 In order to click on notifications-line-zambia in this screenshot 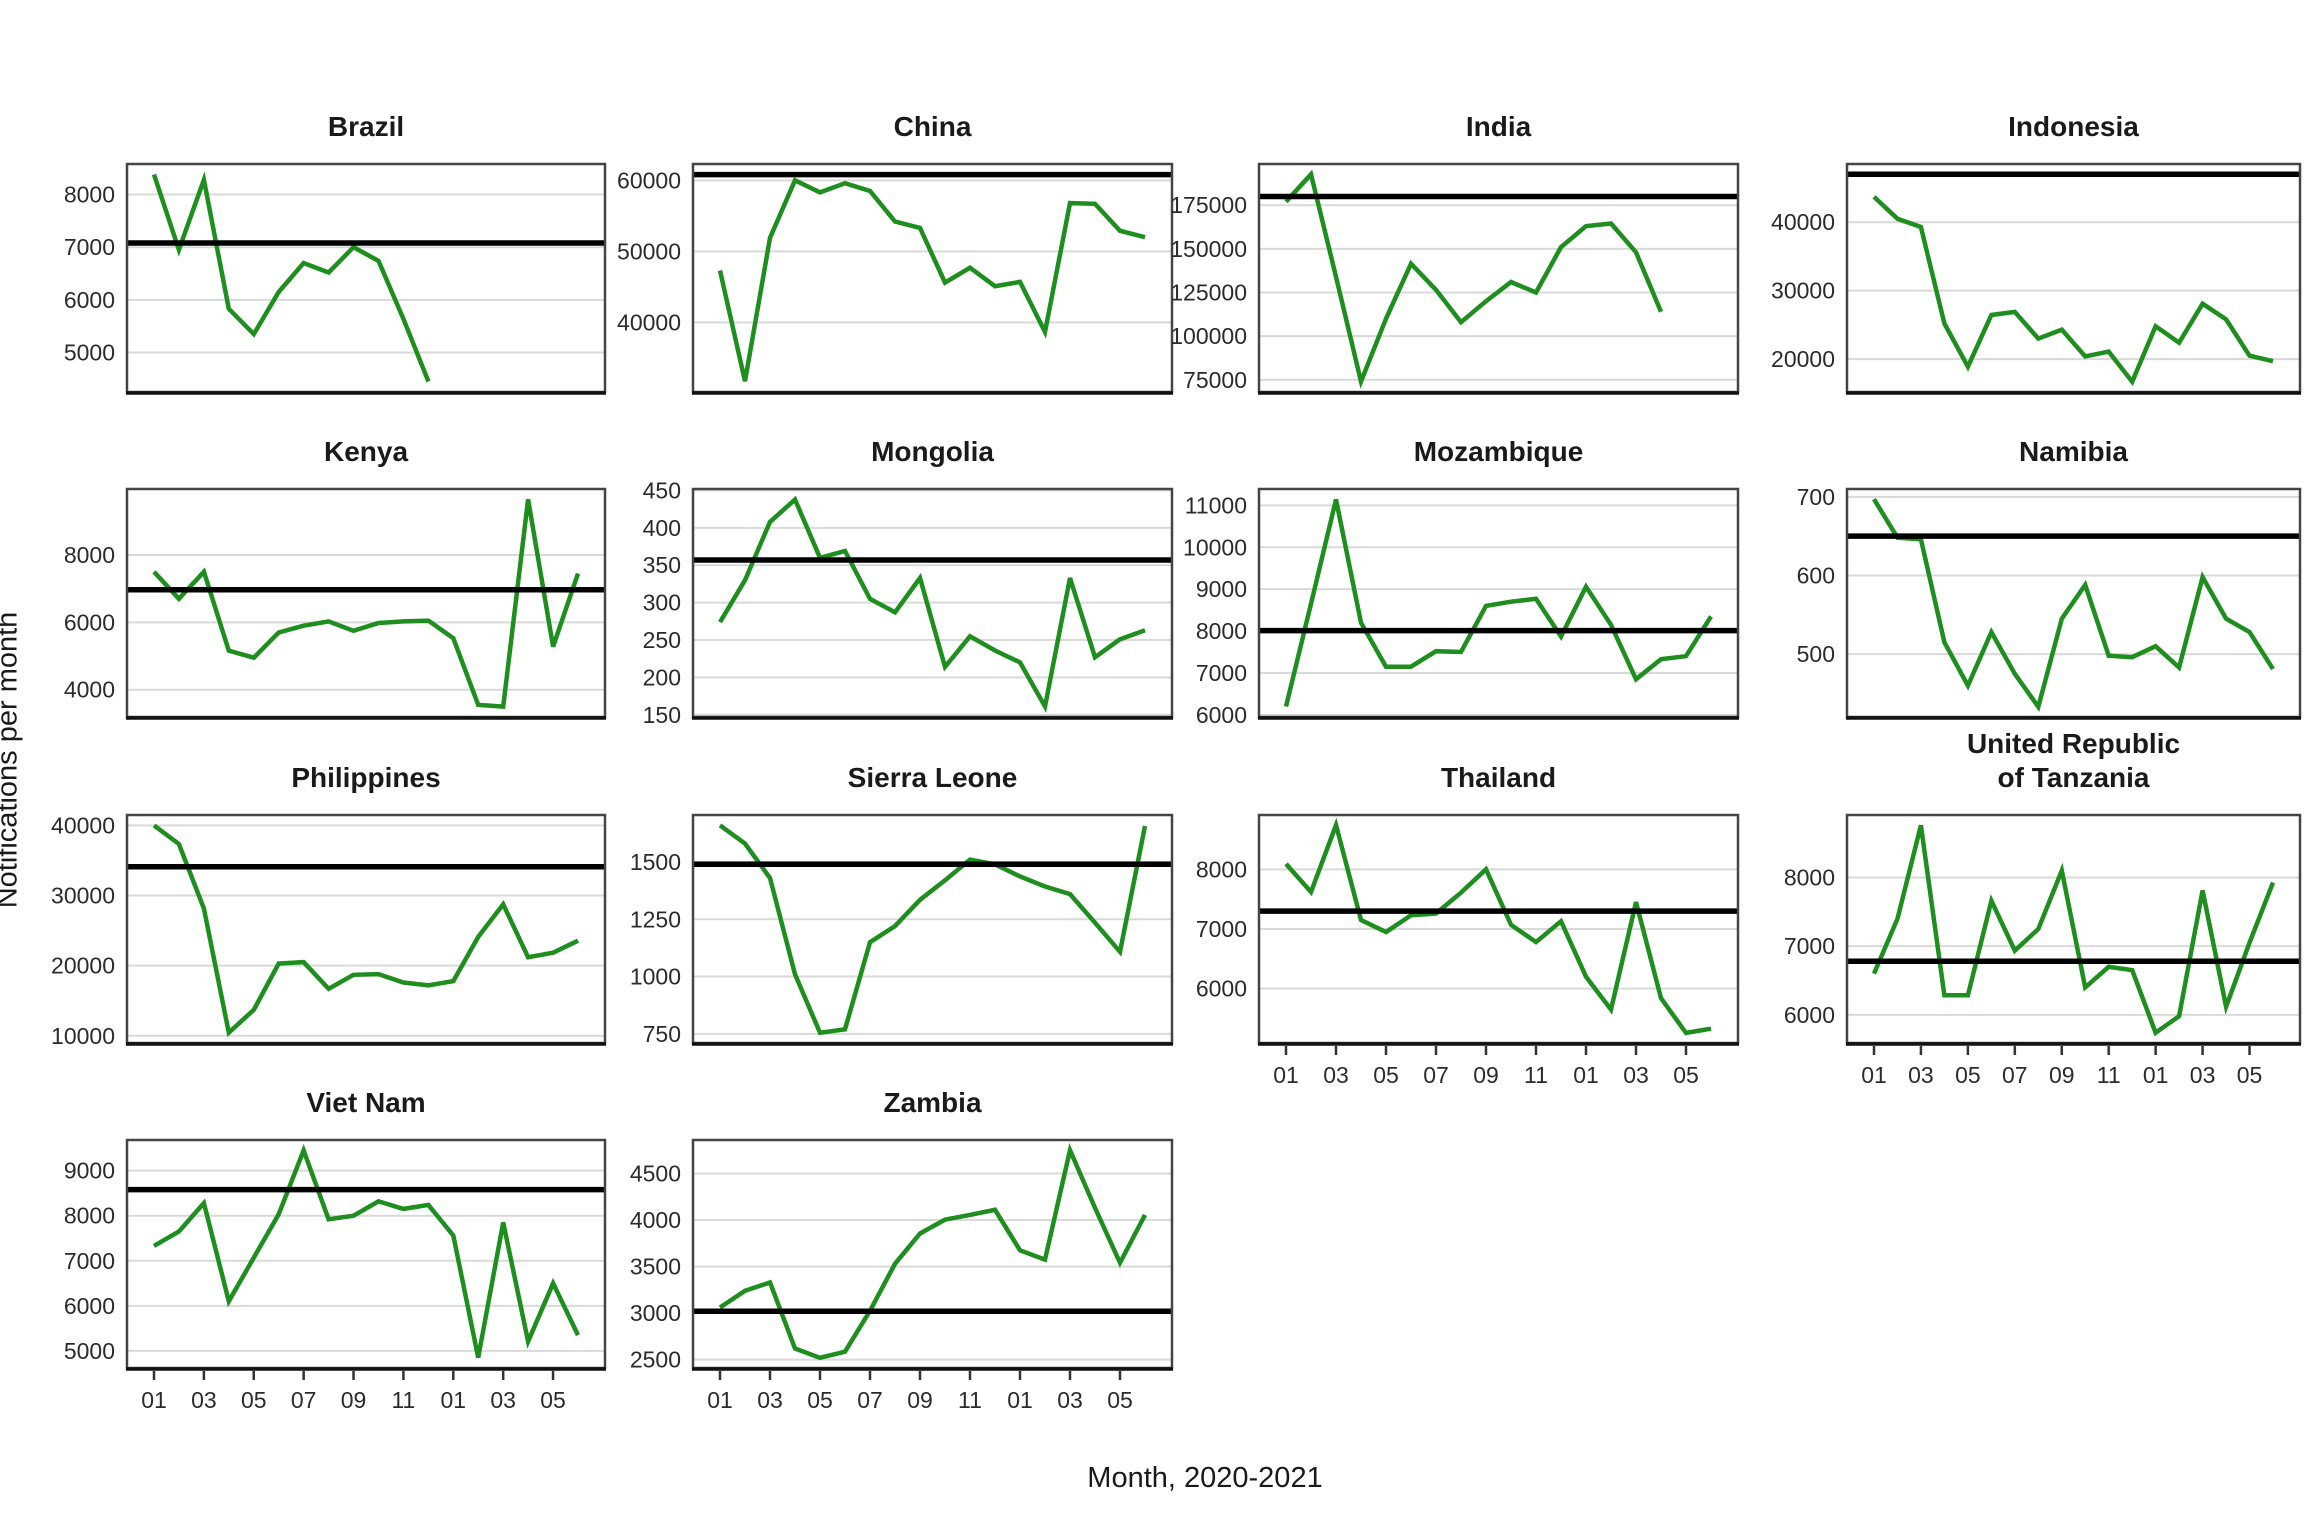, I will do `click(932, 1252)`.